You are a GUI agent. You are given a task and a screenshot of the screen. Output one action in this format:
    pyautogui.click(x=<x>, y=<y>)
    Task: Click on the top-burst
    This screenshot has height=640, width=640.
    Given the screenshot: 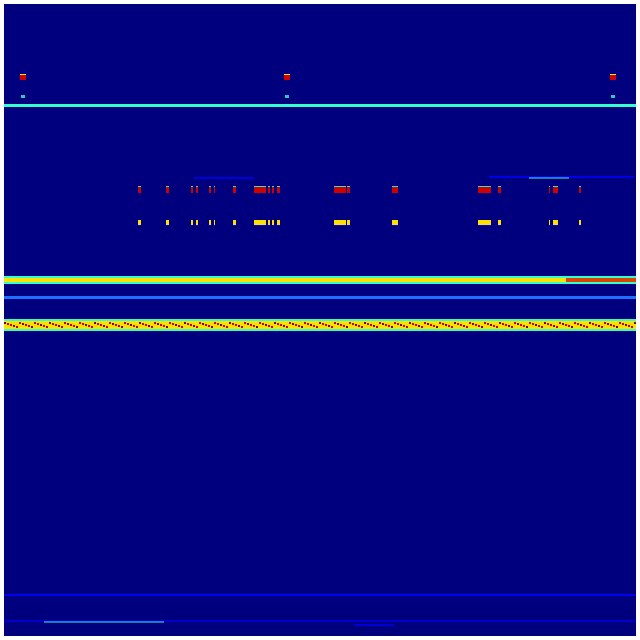 What is the action you would take?
    pyautogui.click(x=613, y=77)
    